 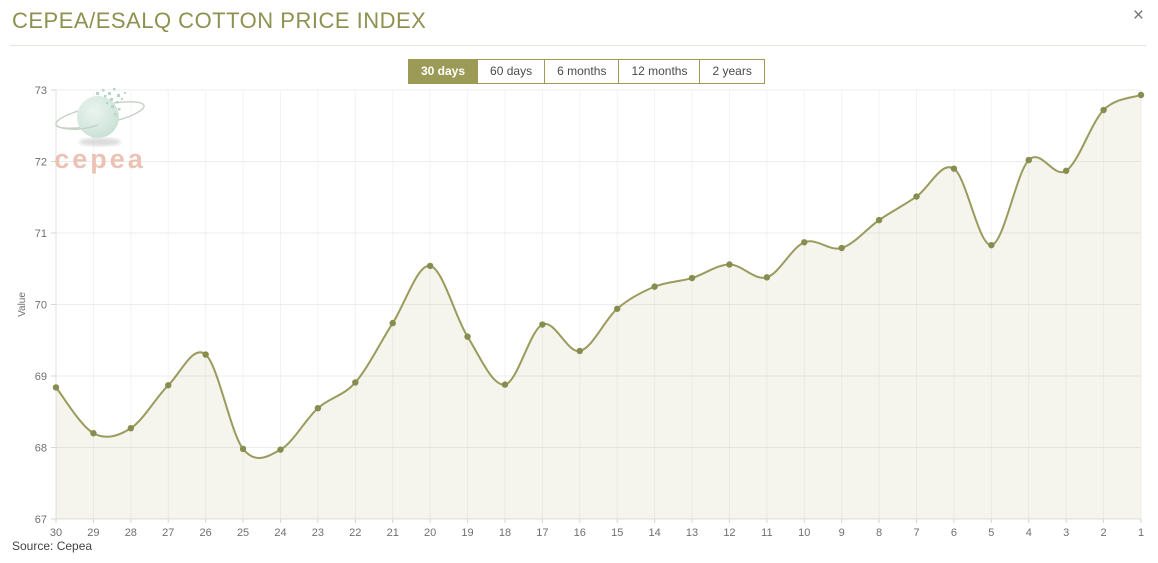 I want to click on svg-text: 72, so click(x=41, y=163).